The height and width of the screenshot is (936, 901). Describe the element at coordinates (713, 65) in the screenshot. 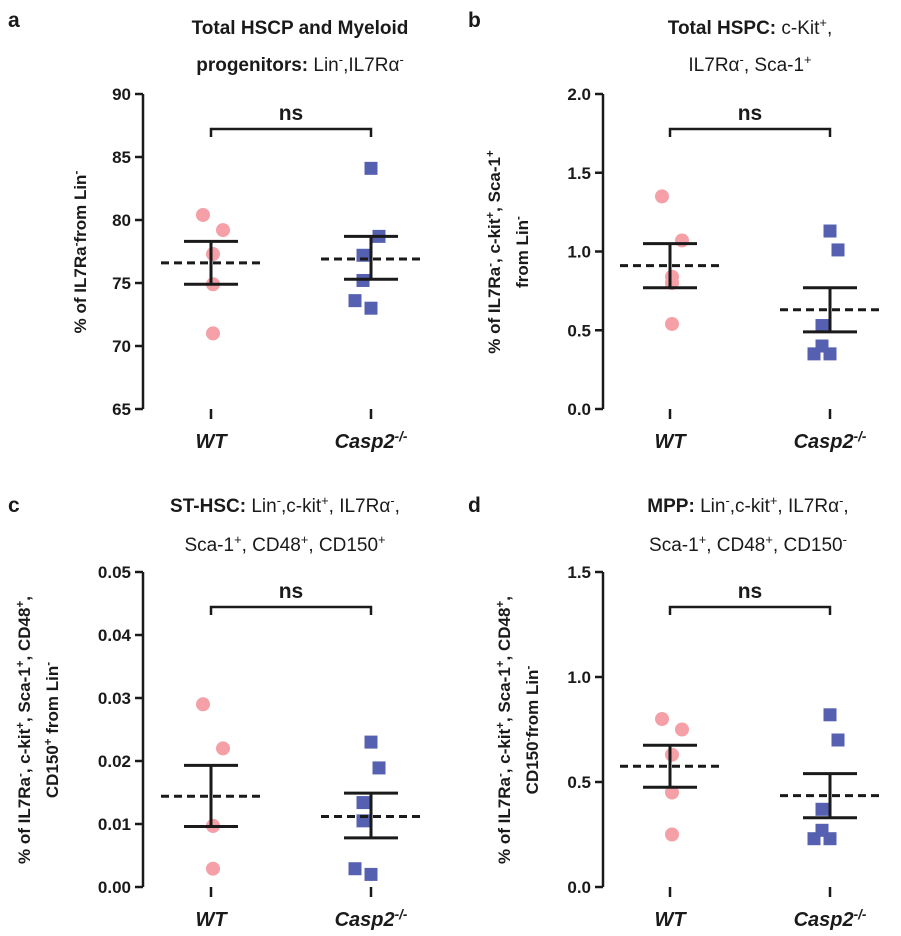

I see `text-segment: IL7Rα` at that location.